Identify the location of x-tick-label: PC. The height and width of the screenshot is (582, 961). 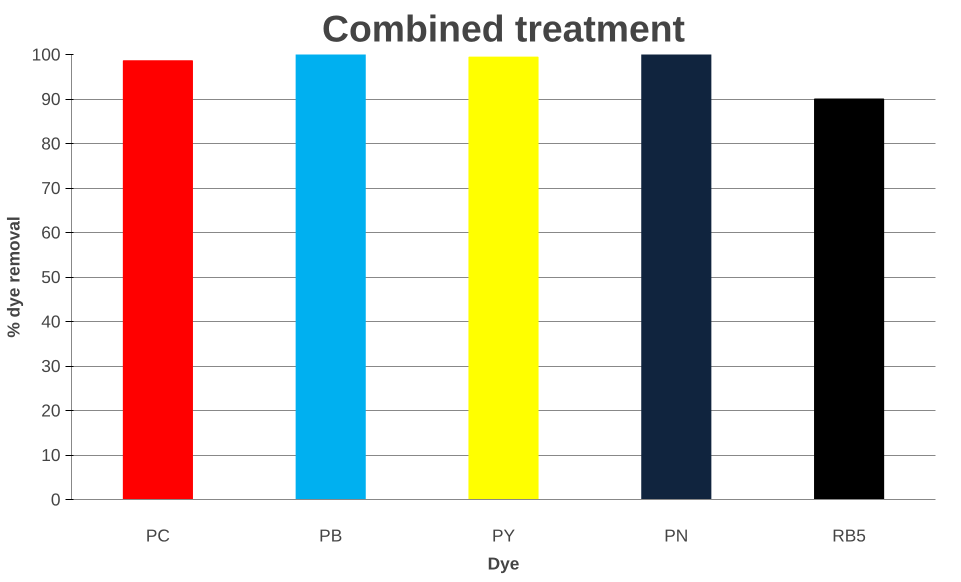
(158, 536).